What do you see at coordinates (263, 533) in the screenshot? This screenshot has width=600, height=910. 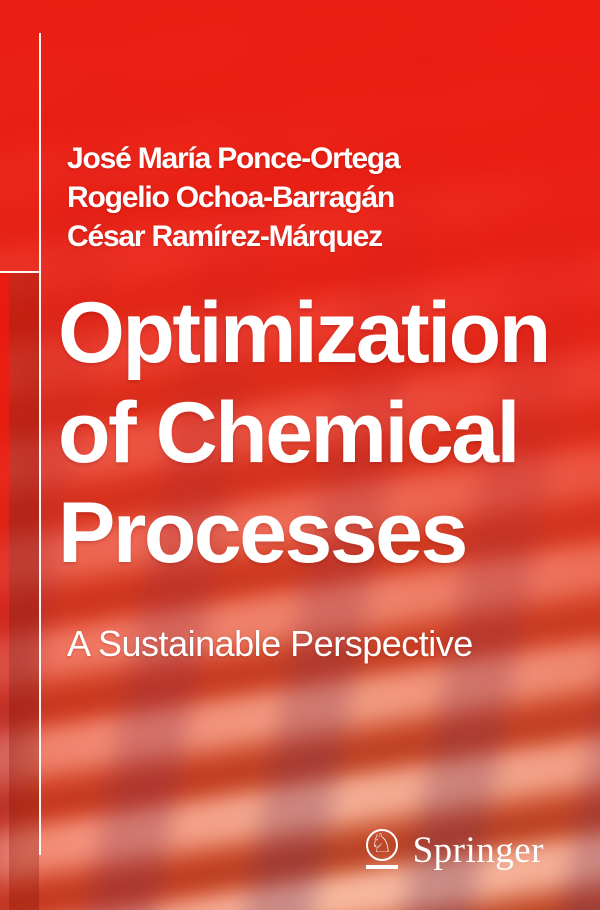 I see `book-title-line-3: Processes` at bounding box center [263, 533].